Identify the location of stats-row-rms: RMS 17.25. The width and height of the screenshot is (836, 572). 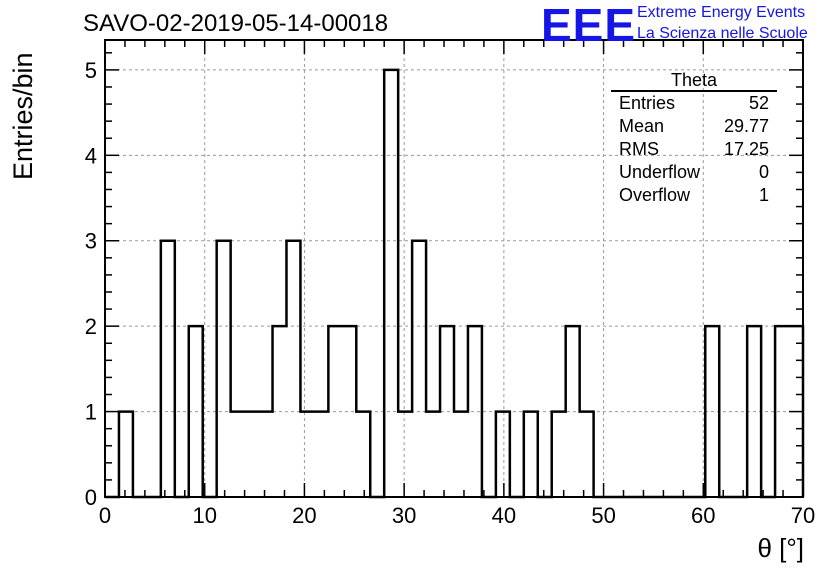
(694, 149).